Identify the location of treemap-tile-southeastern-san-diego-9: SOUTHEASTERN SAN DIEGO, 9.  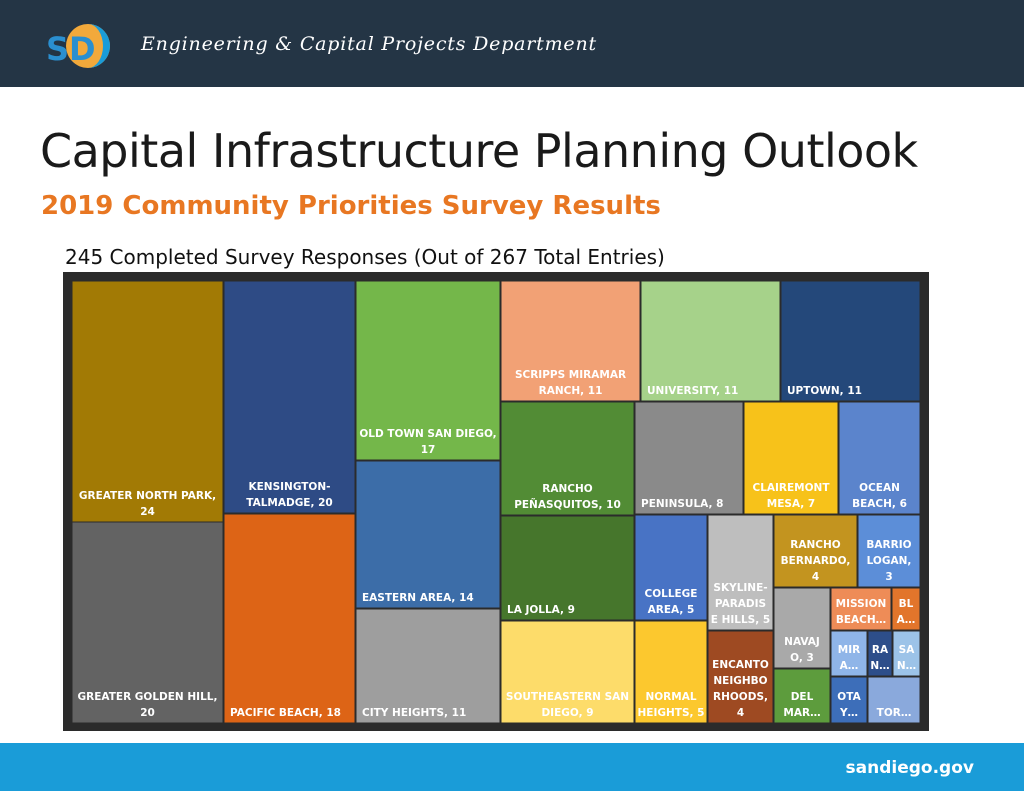
(567, 672).